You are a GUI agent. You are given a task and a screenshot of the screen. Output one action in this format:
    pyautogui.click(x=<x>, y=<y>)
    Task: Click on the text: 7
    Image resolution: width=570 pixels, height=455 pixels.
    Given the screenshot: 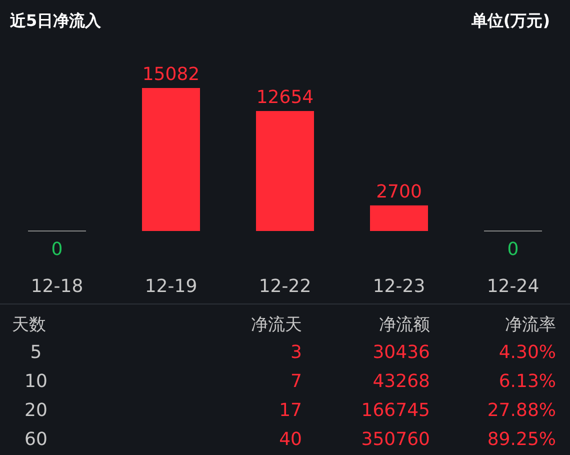 What is the action you would take?
    pyautogui.click(x=296, y=381)
    